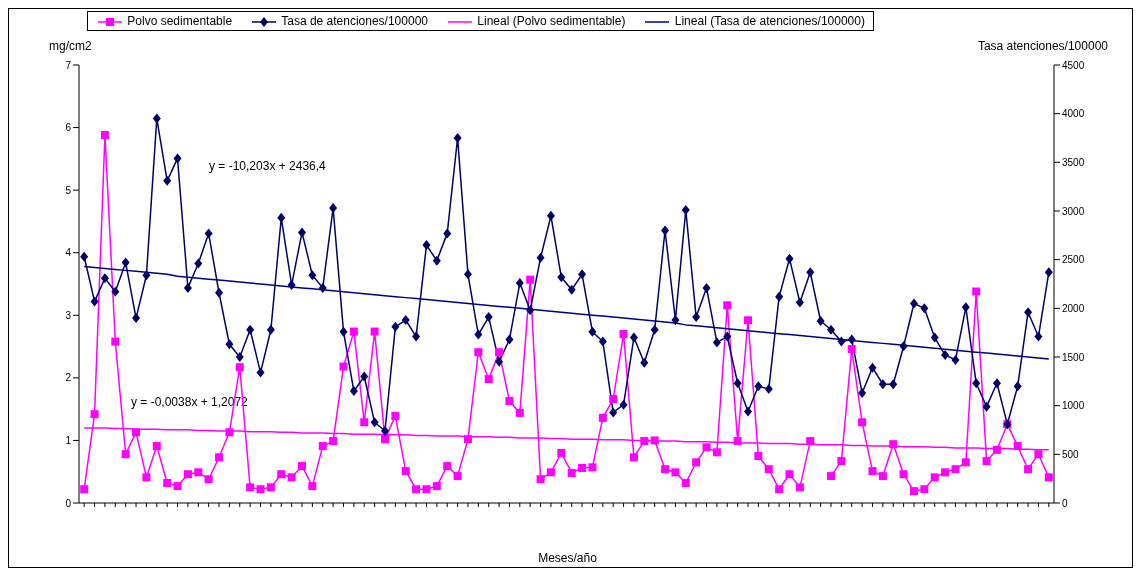  What do you see at coordinates (1073, 65) in the screenshot?
I see `y2-tick-label: 4500` at bounding box center [1073, 65].